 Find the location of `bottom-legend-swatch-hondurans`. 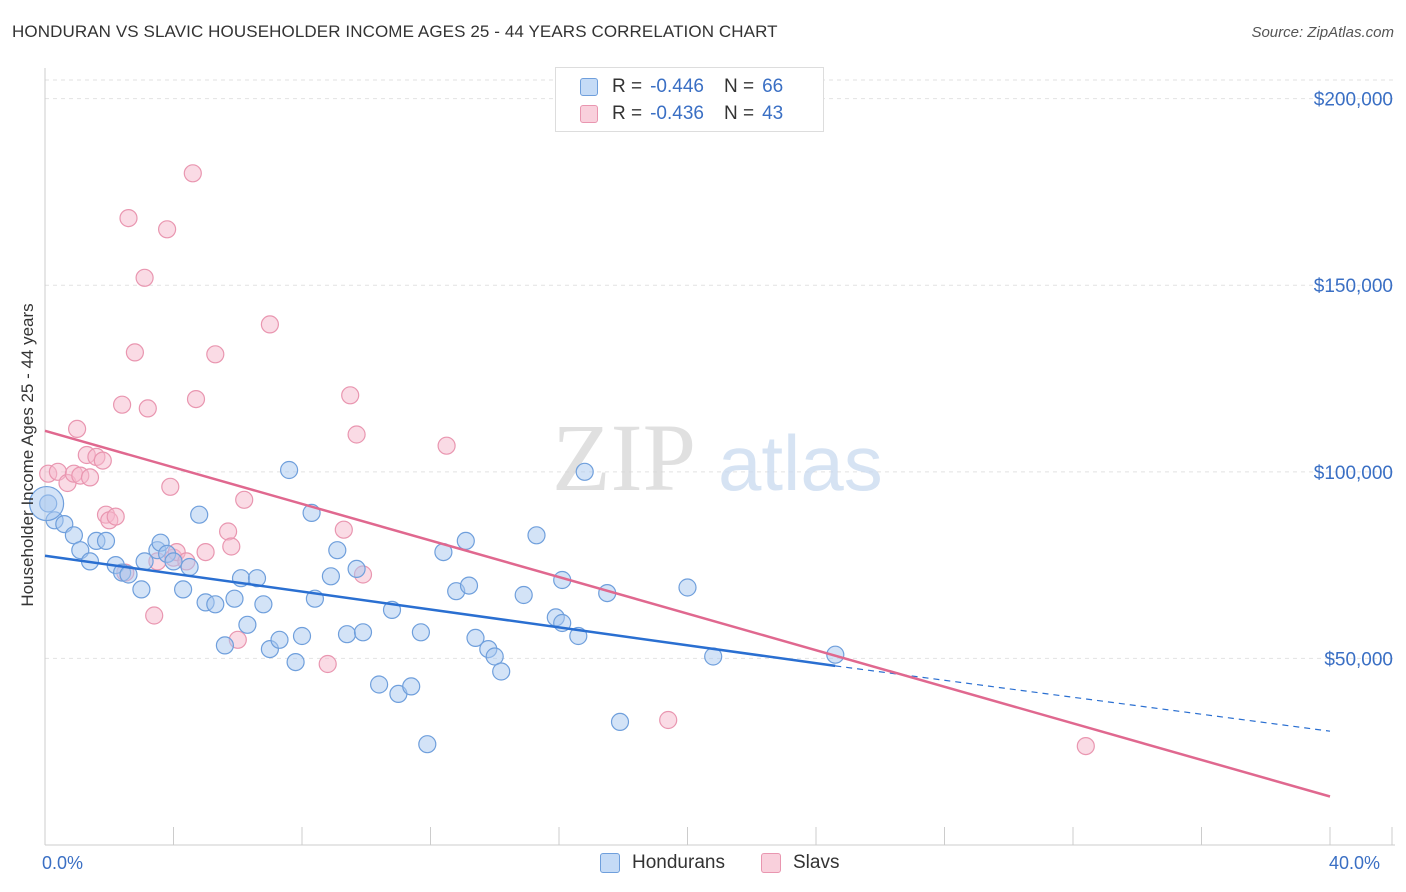

bottom-legend-swatch-hondurans is located at coordinates (610, 863).